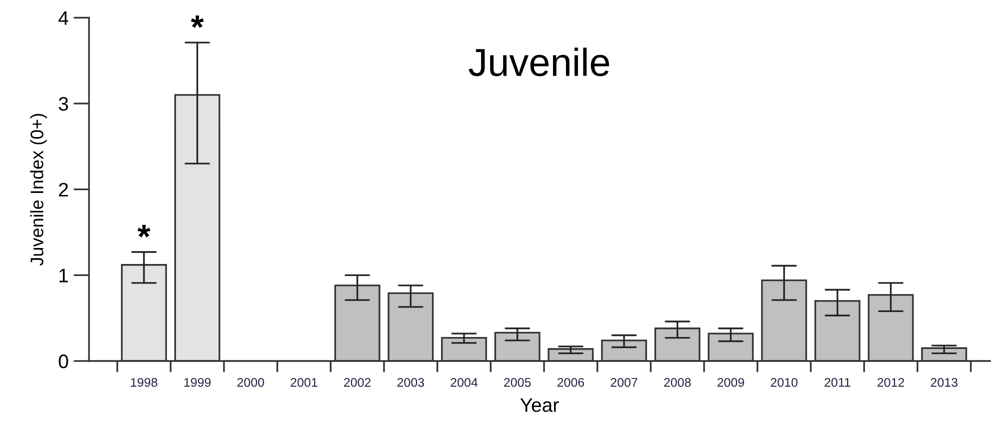  Describe the element at coordinates (730, 382) in the screenshot. I see `x-tick-label: 2009` at that location.